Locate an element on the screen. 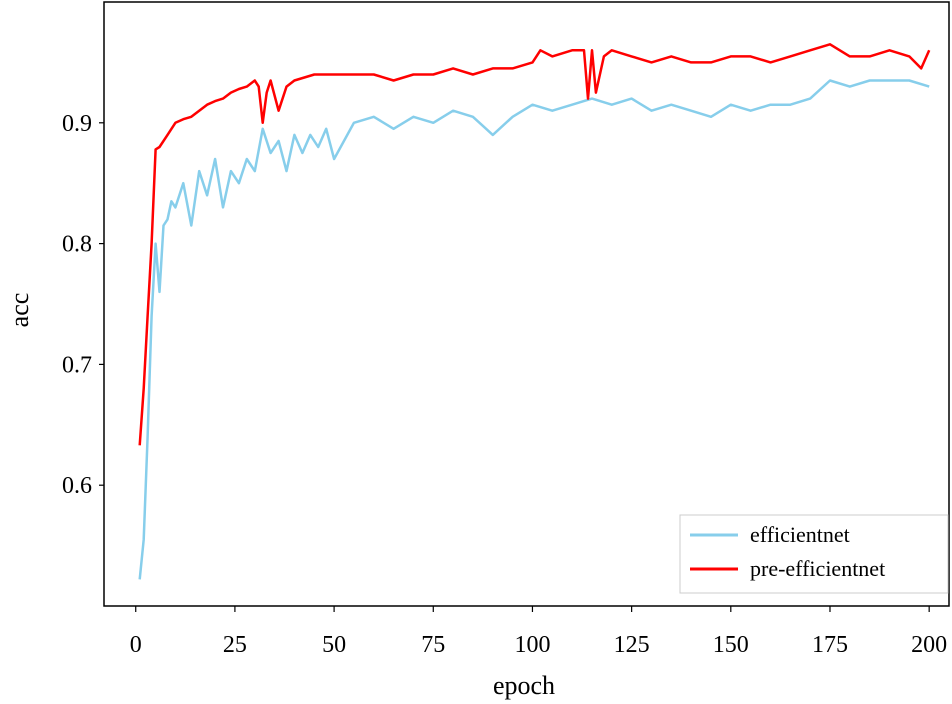  legend-box is located at coordinates (814, 554).